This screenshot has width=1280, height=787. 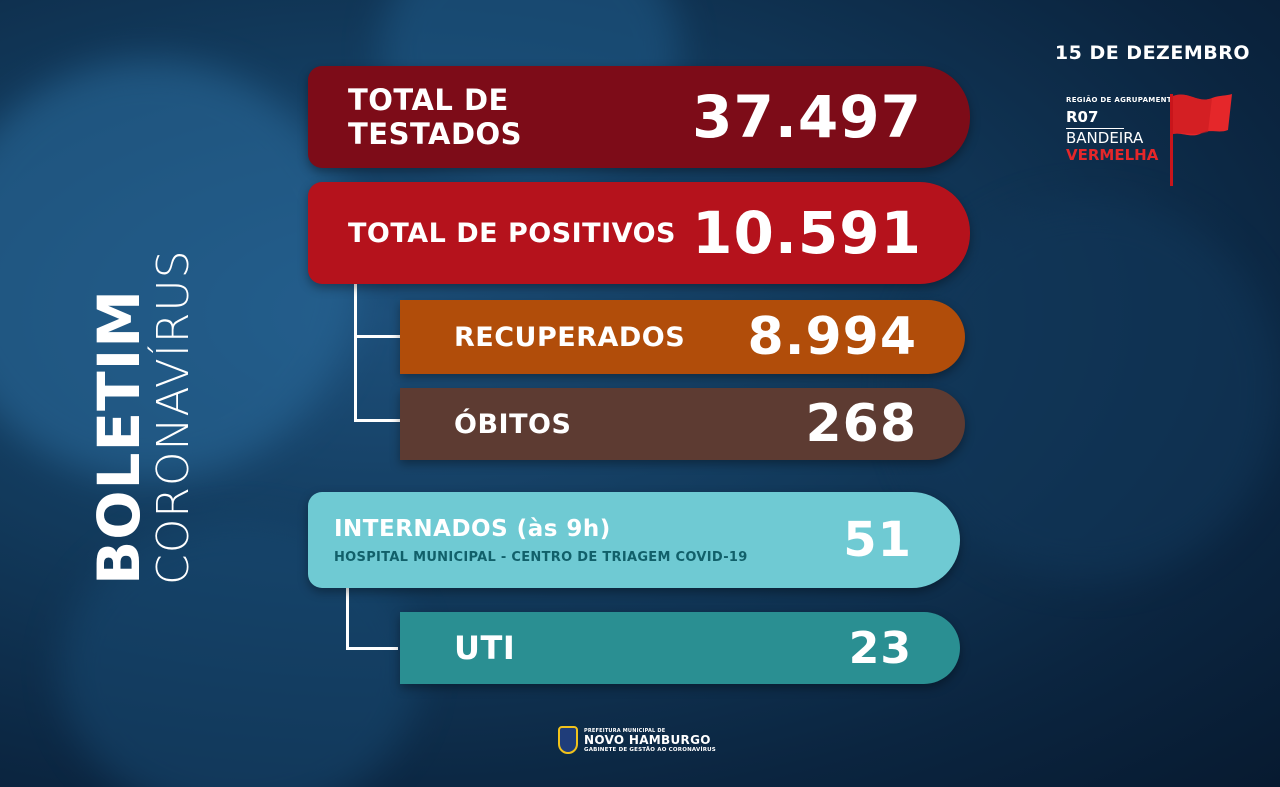 I want to click on flag-color-name: VERMELHA, so click(x=1112, y=155).